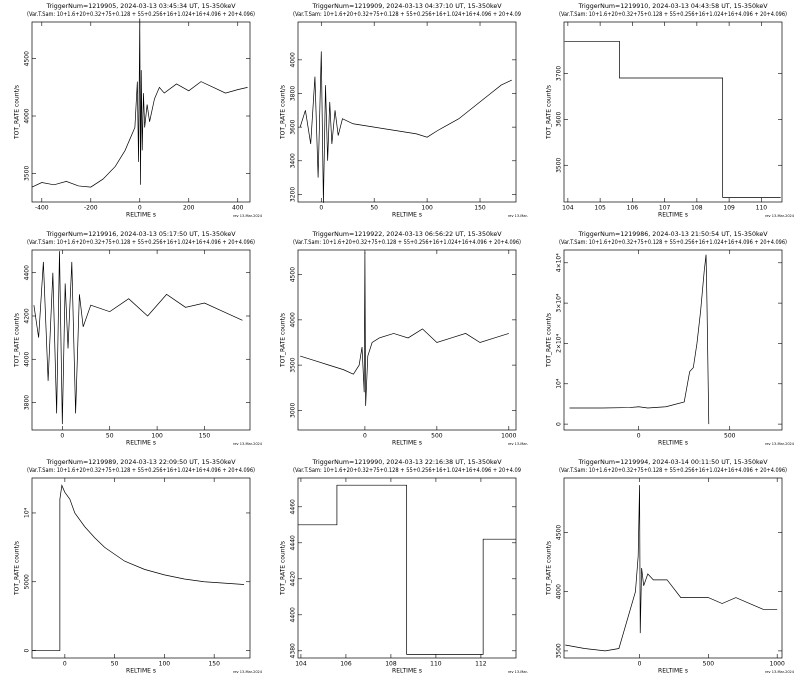  Describe the element at coordinates (293, 506) in the screenshot. I see `y-tick-label: 4460` at that location.